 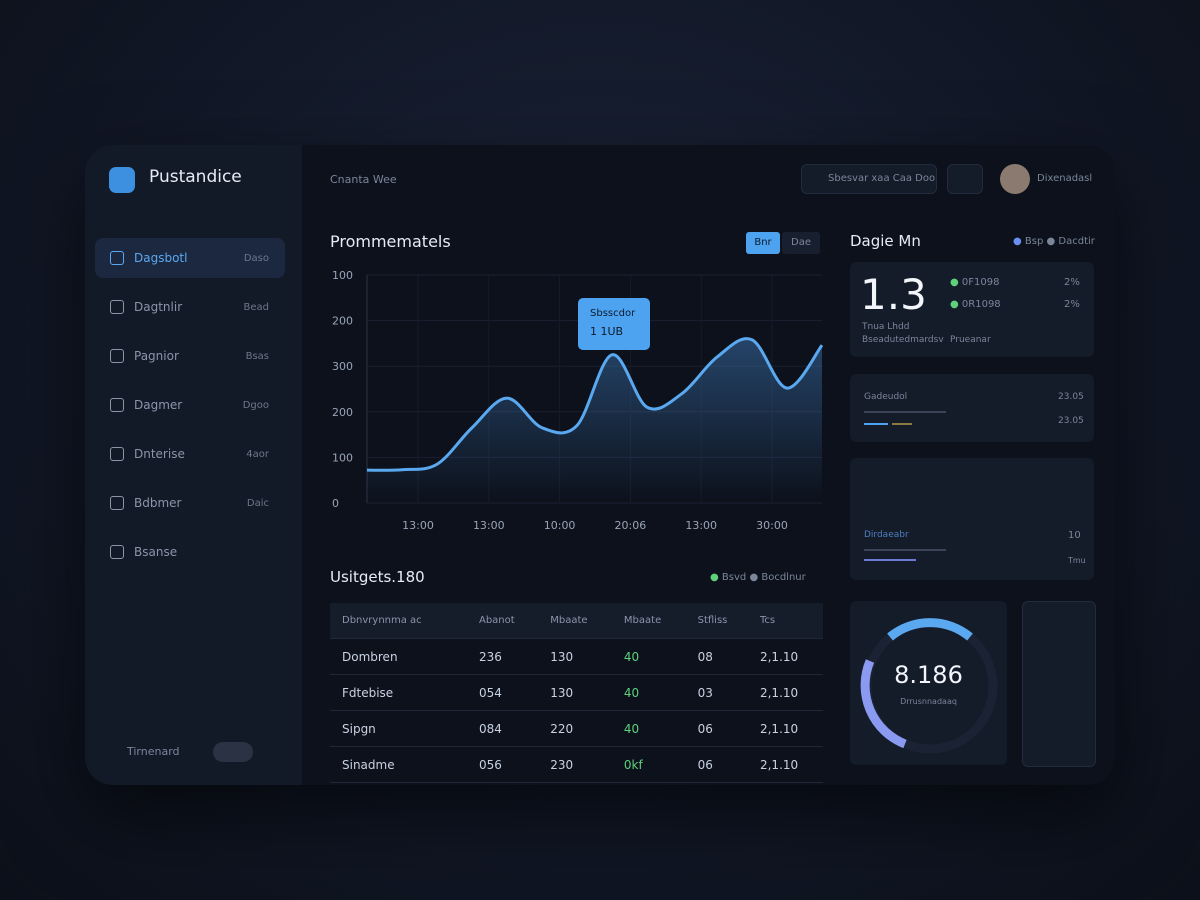 I want to click on nav-item: Dagsbotl Daso, so click(x=190, y=258).